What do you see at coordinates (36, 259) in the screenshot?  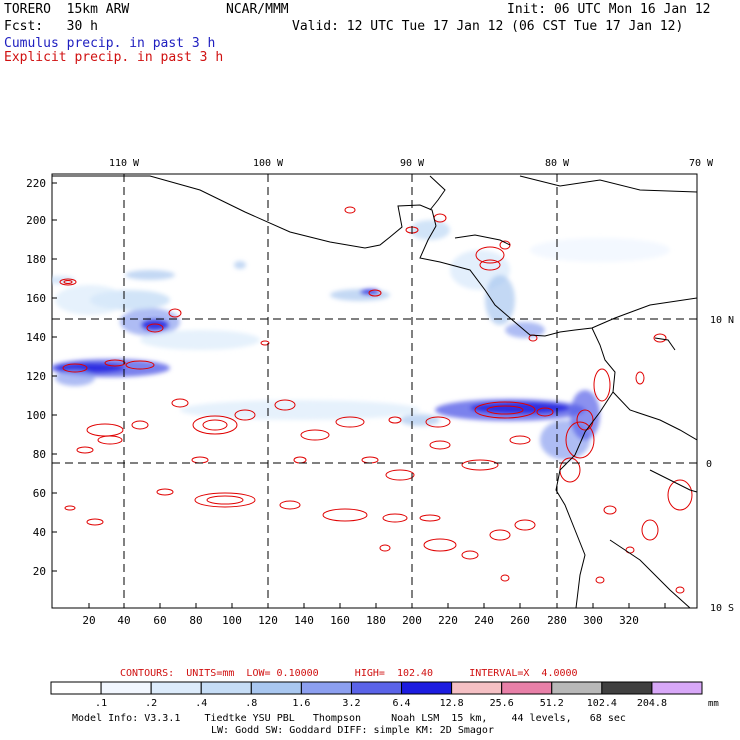 I see `left-tick-label: 180` at bounding box center [36, 259].